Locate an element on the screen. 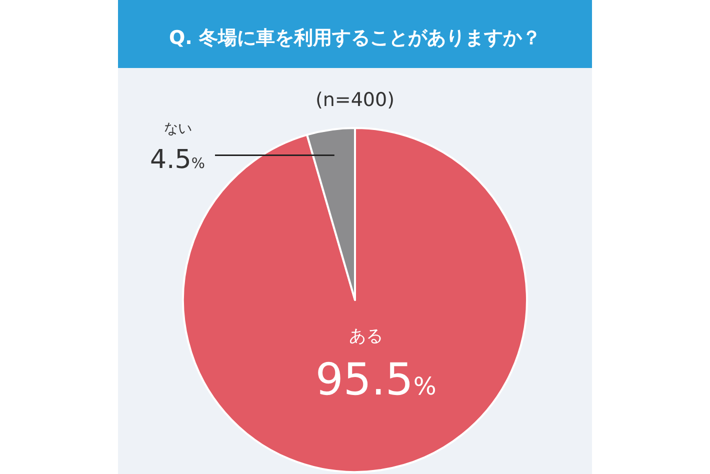 This screenshot has width=710, height=474. slice-label: ない is located at coordinates (178, 129).